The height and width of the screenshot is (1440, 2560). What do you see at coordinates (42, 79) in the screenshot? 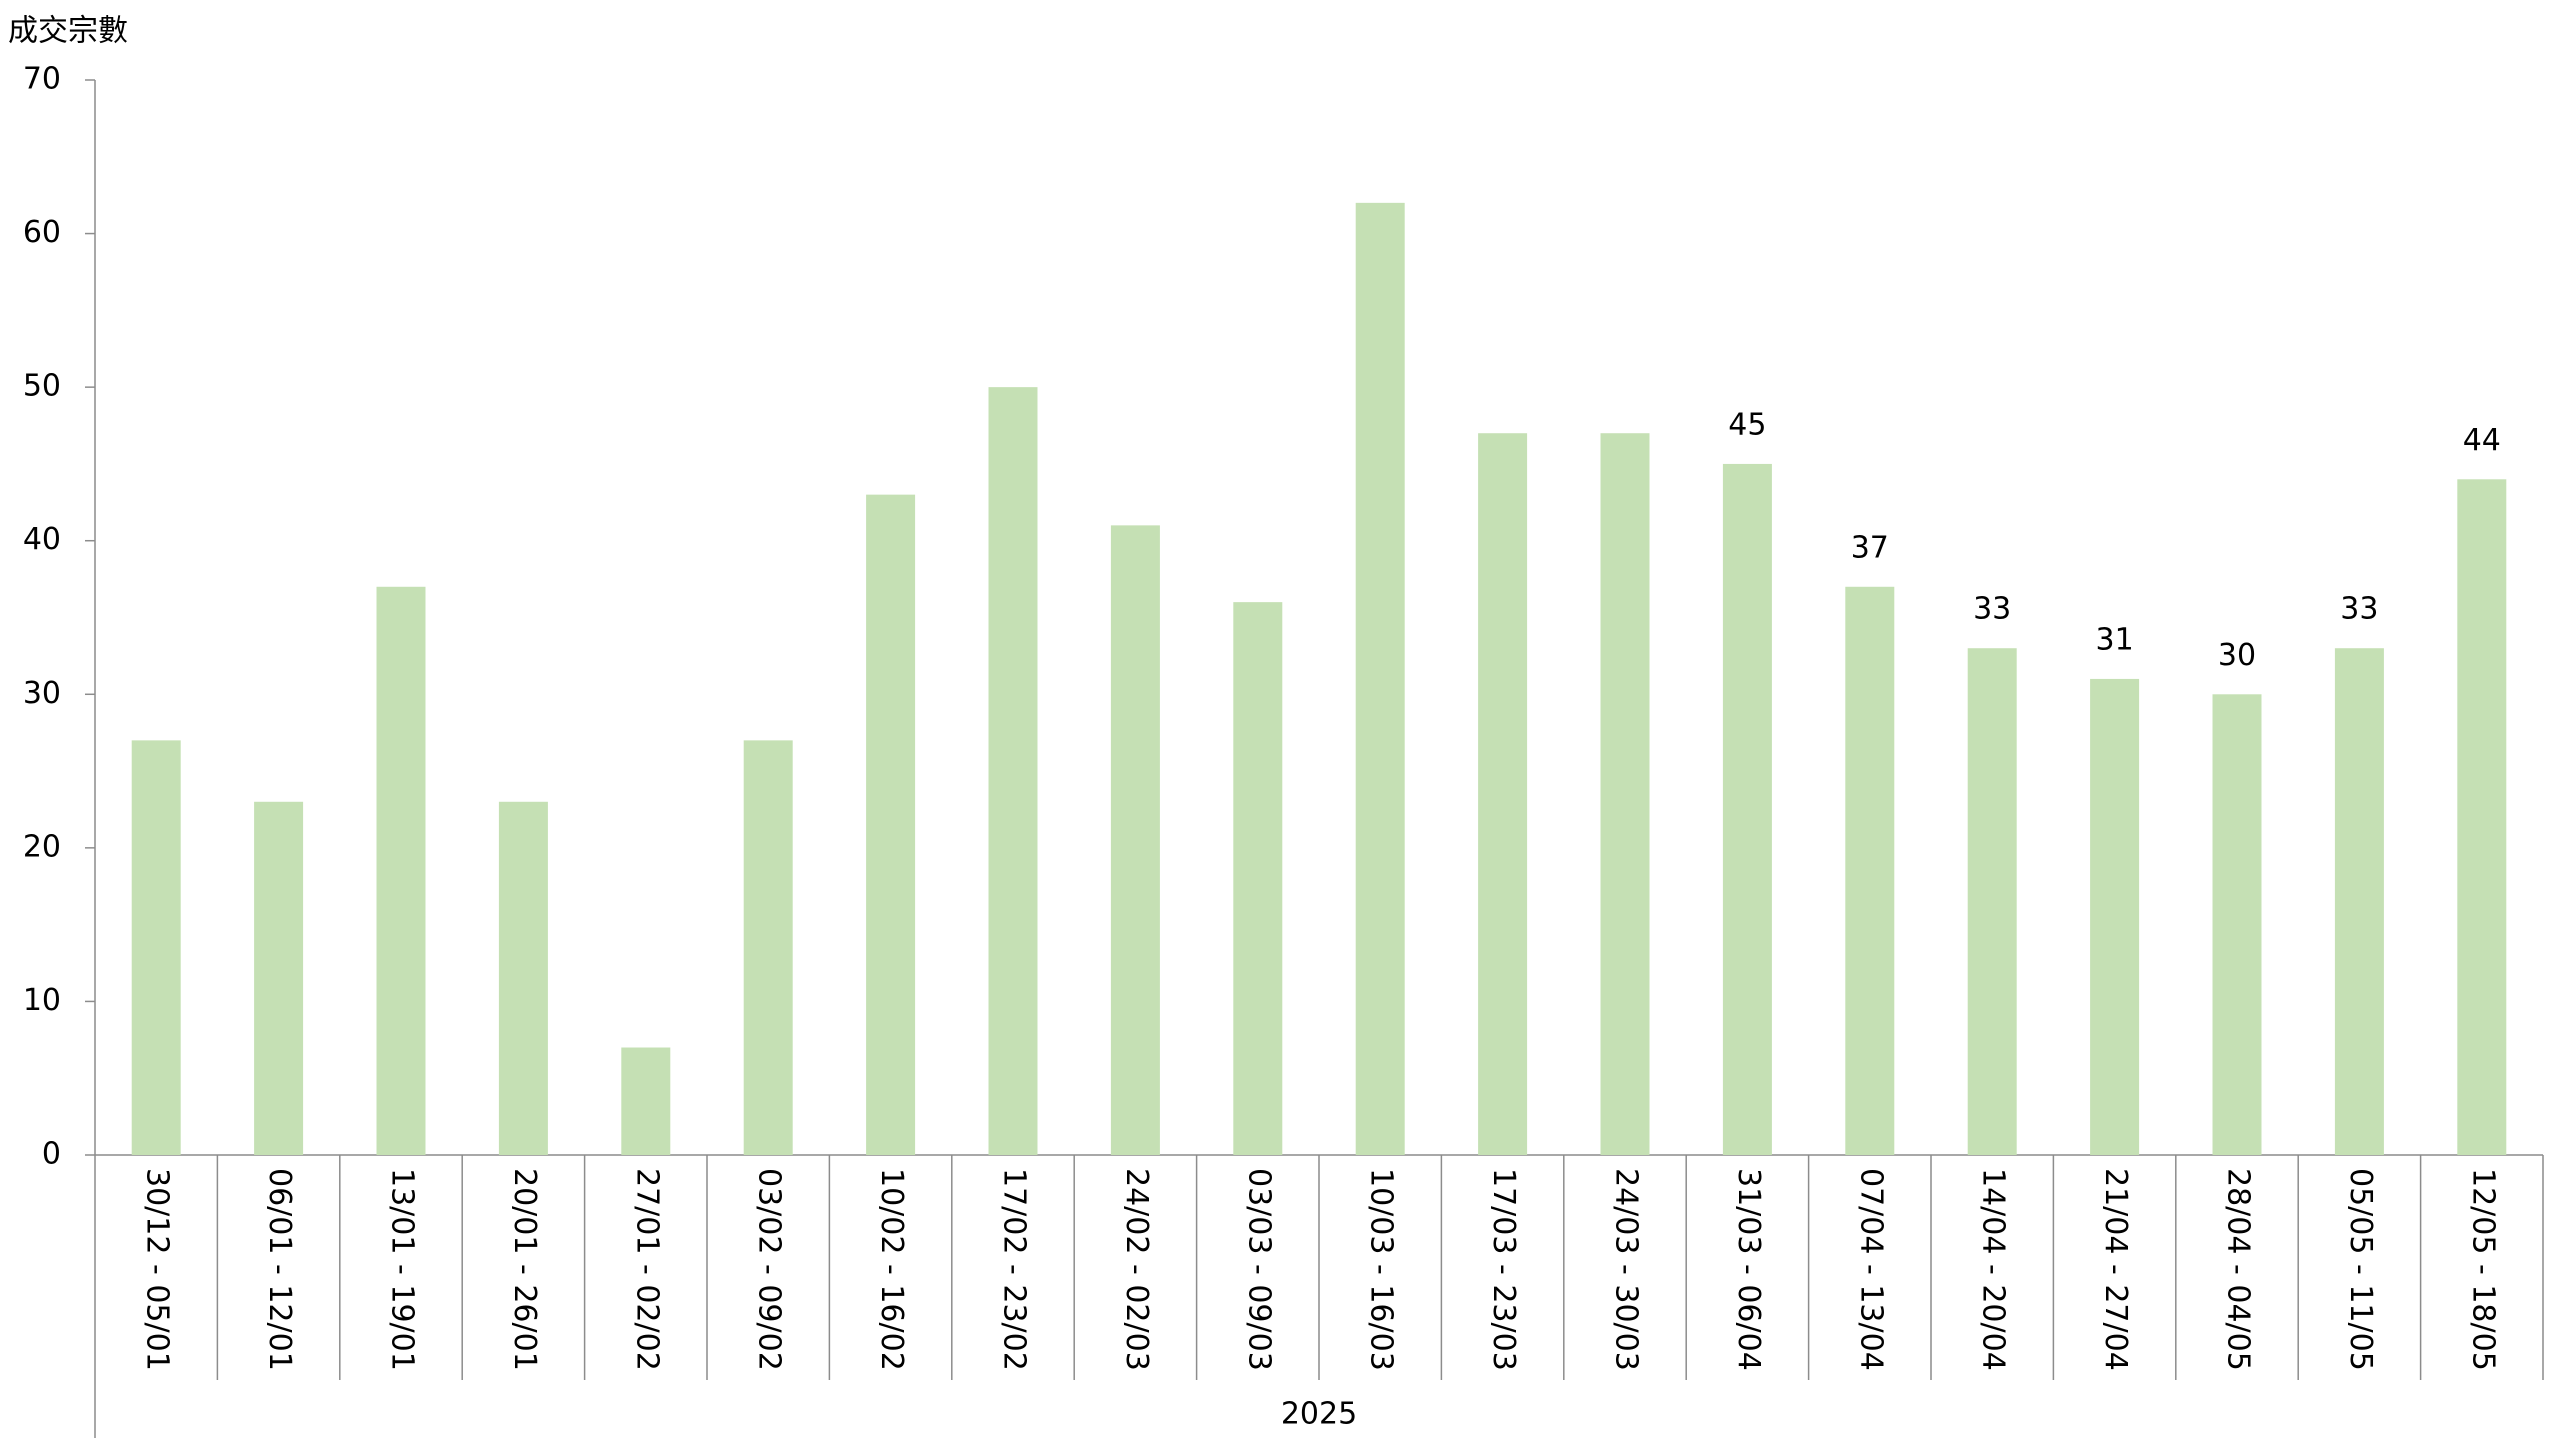
I see `y-tick-label: 70` at bounding box center [42, 79].